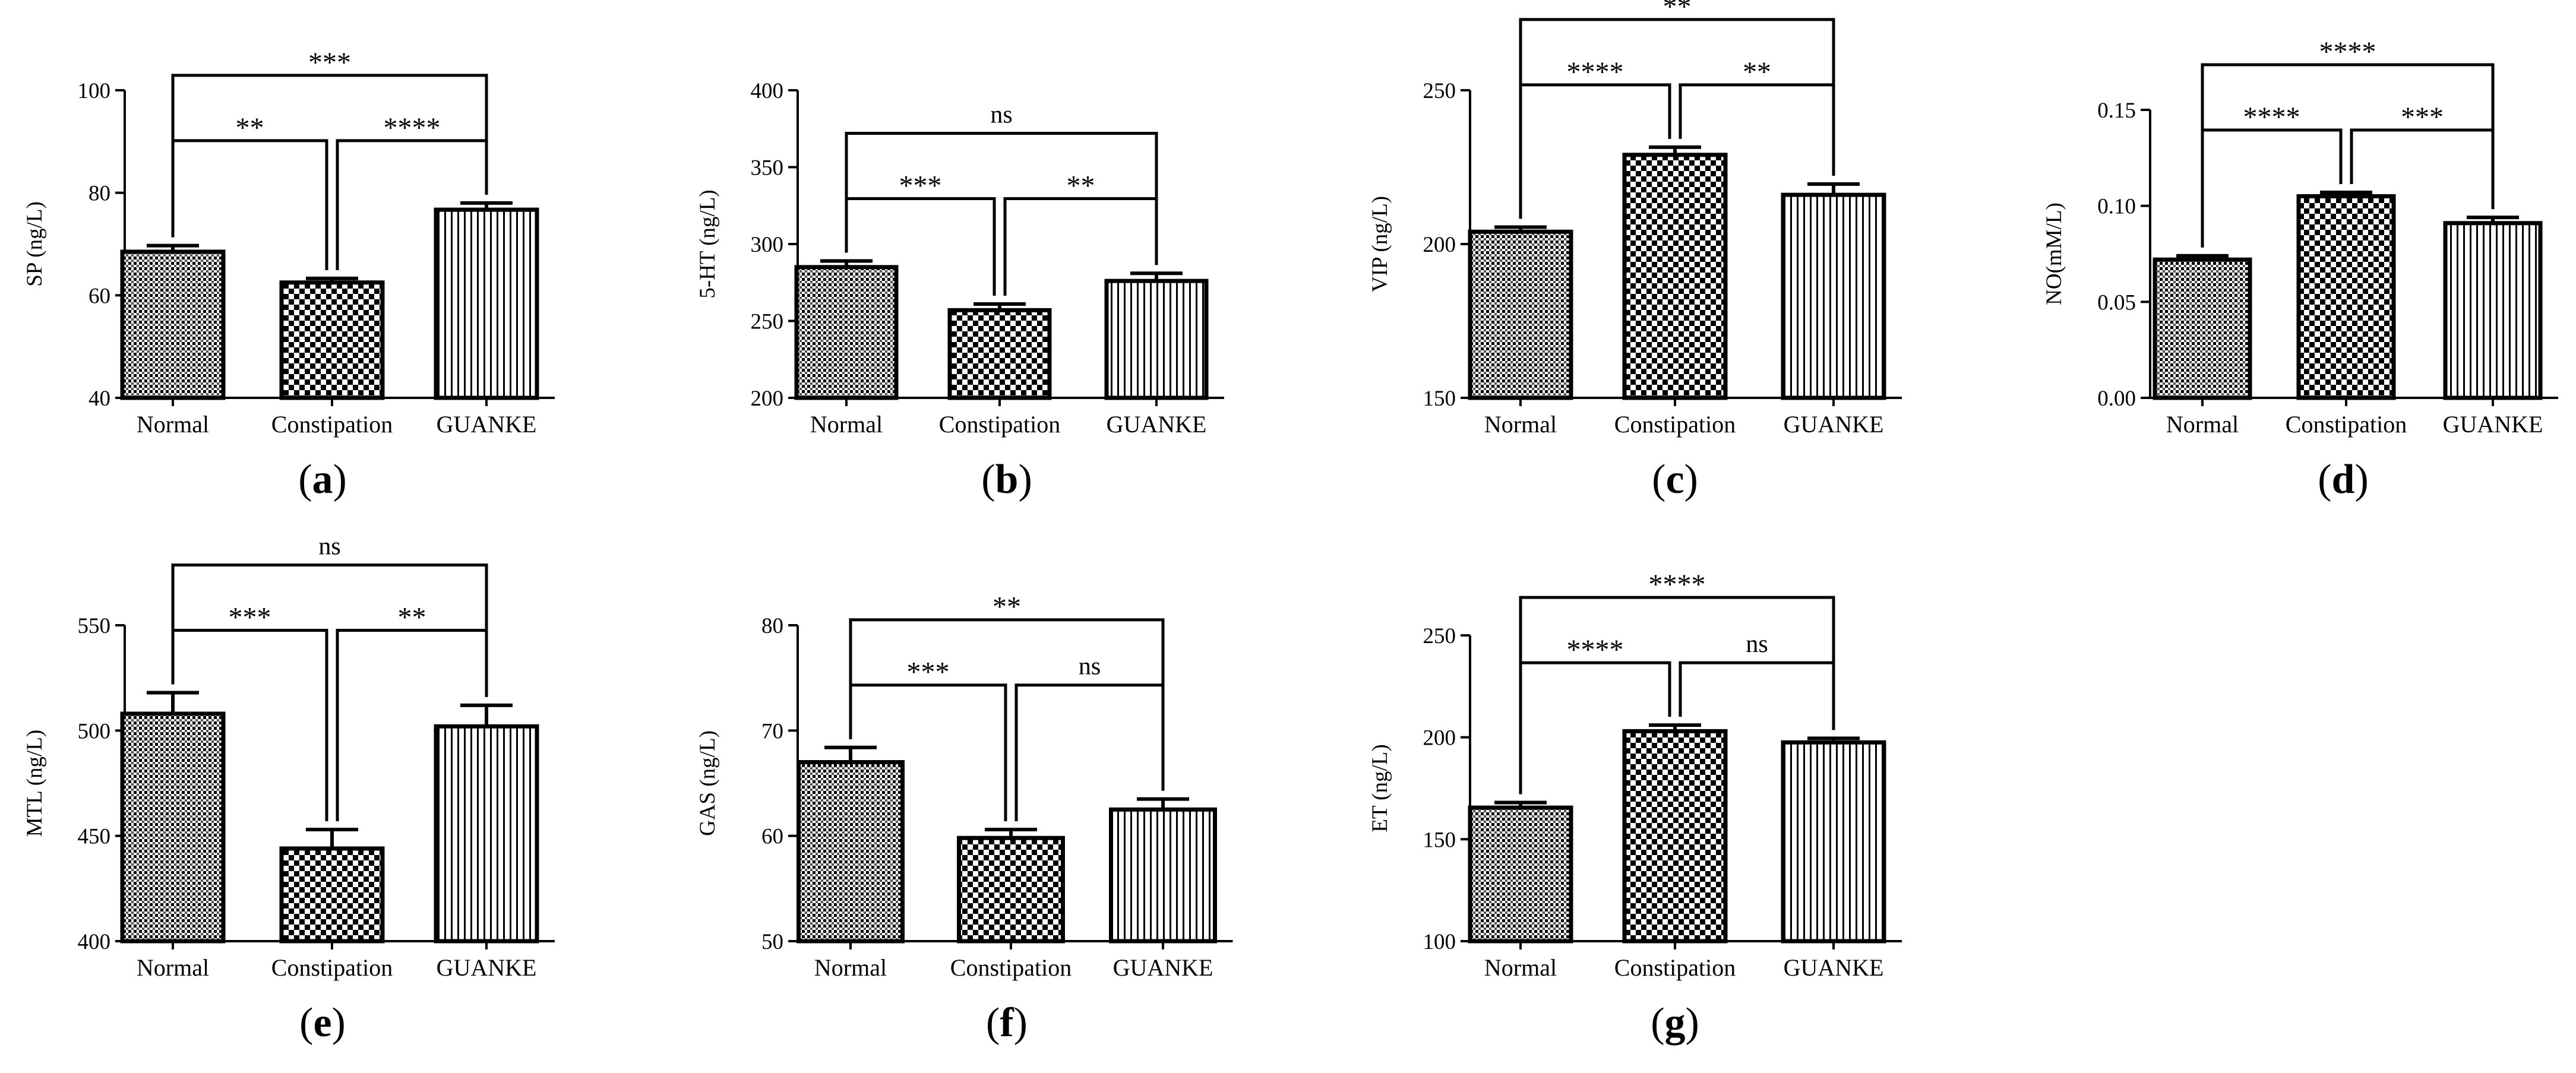  I want to click on panel-label: (c), so click(1675, 479).